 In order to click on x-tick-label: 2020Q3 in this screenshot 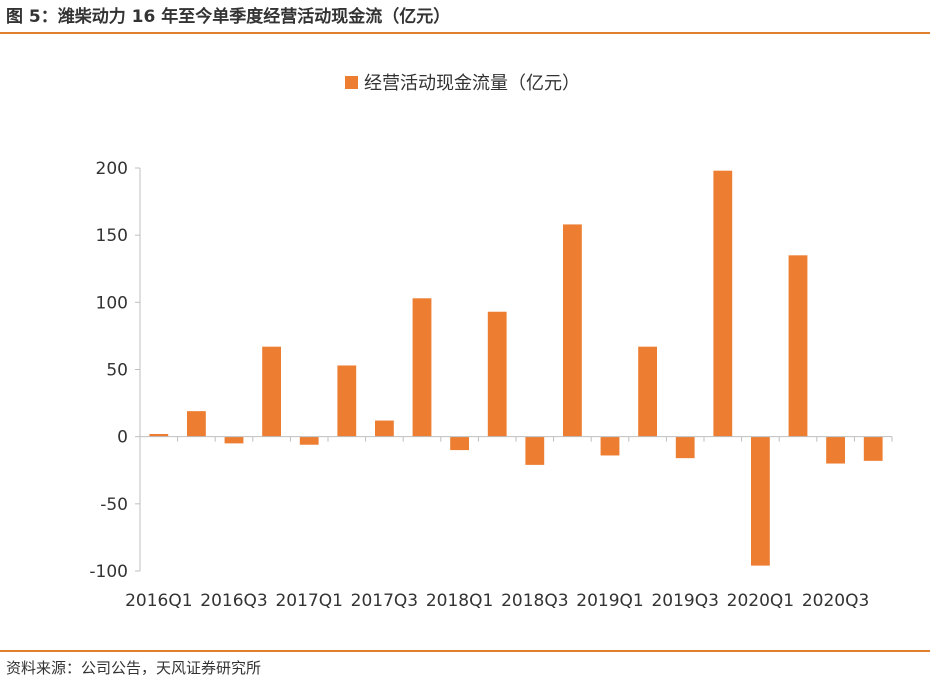, I will do `click(835, 601)`.